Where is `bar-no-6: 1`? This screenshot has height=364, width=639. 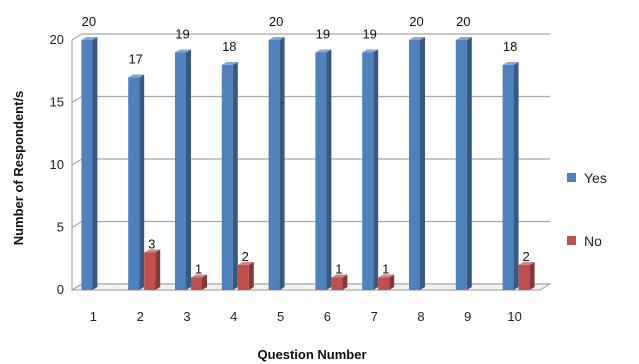 bar-no-6: 1 is located at coordinates (339, 276).